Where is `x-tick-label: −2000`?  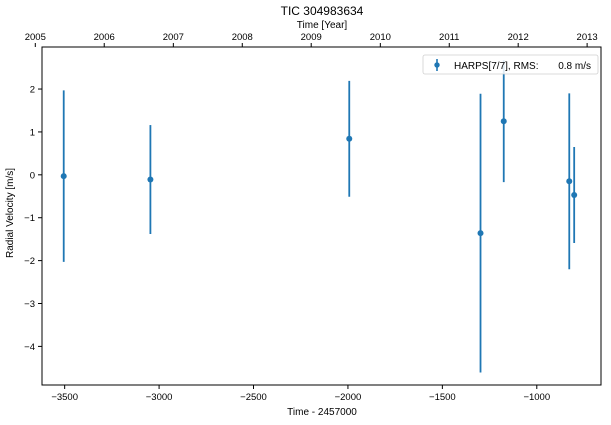 x-tick-label: −2000 is located at coordinates (348, 397).